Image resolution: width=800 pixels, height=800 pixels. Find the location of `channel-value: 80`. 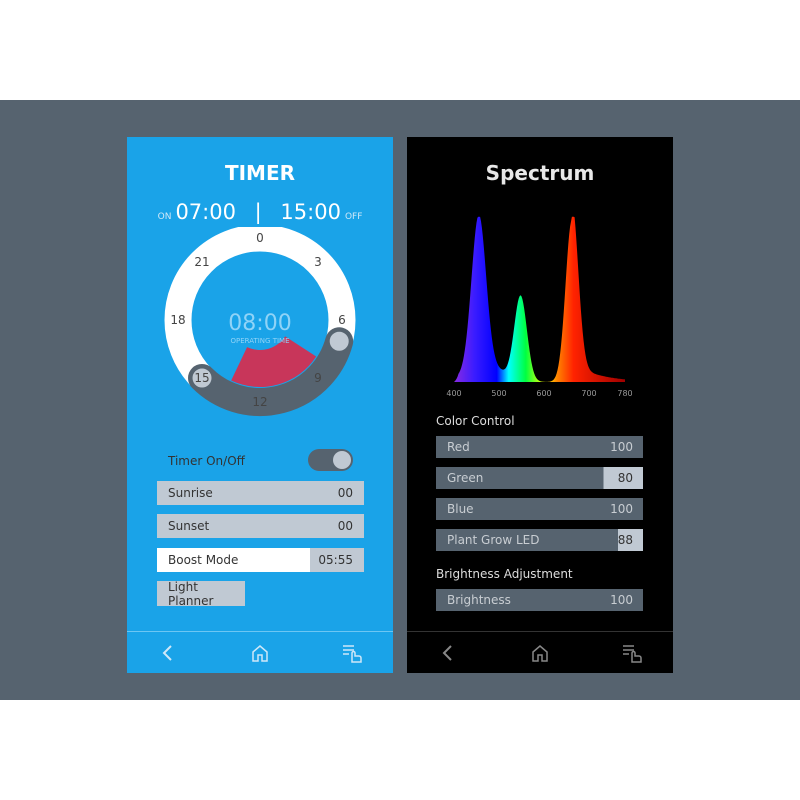

channel-value: 80 is located at coordinates (625, 478).